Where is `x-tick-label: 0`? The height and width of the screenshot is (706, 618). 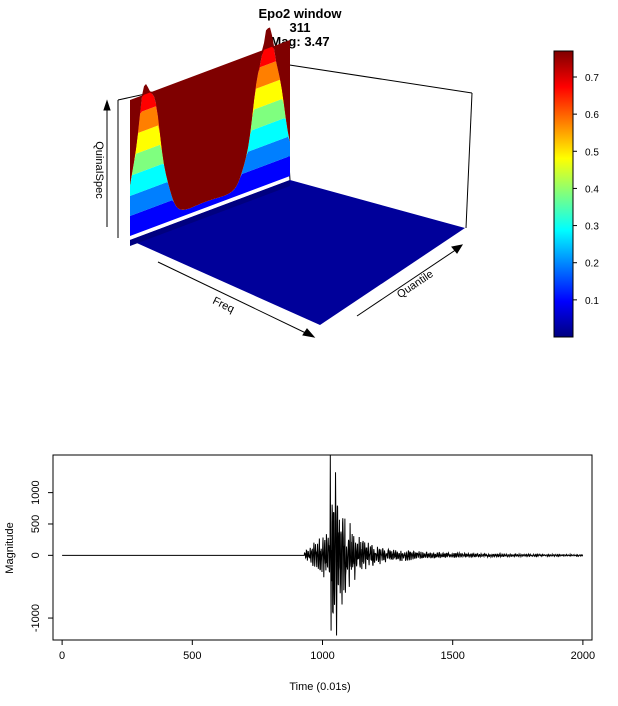
x-tick-label: 0 is located at coordinates (62, 656).